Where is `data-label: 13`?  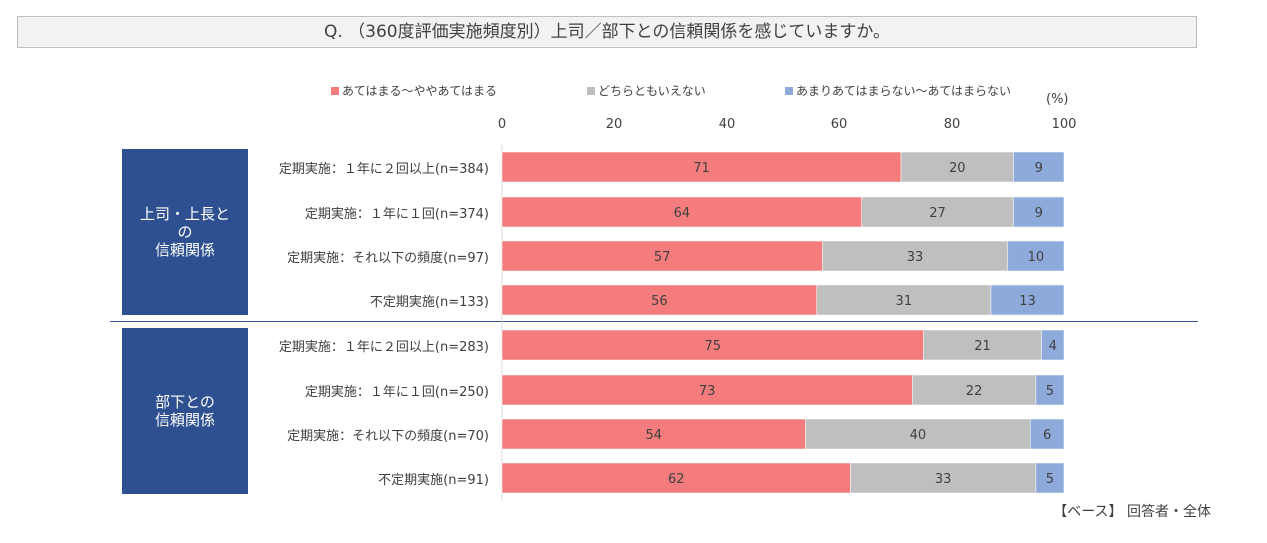 data-label: 13 is located at coordinates (1027, 301).